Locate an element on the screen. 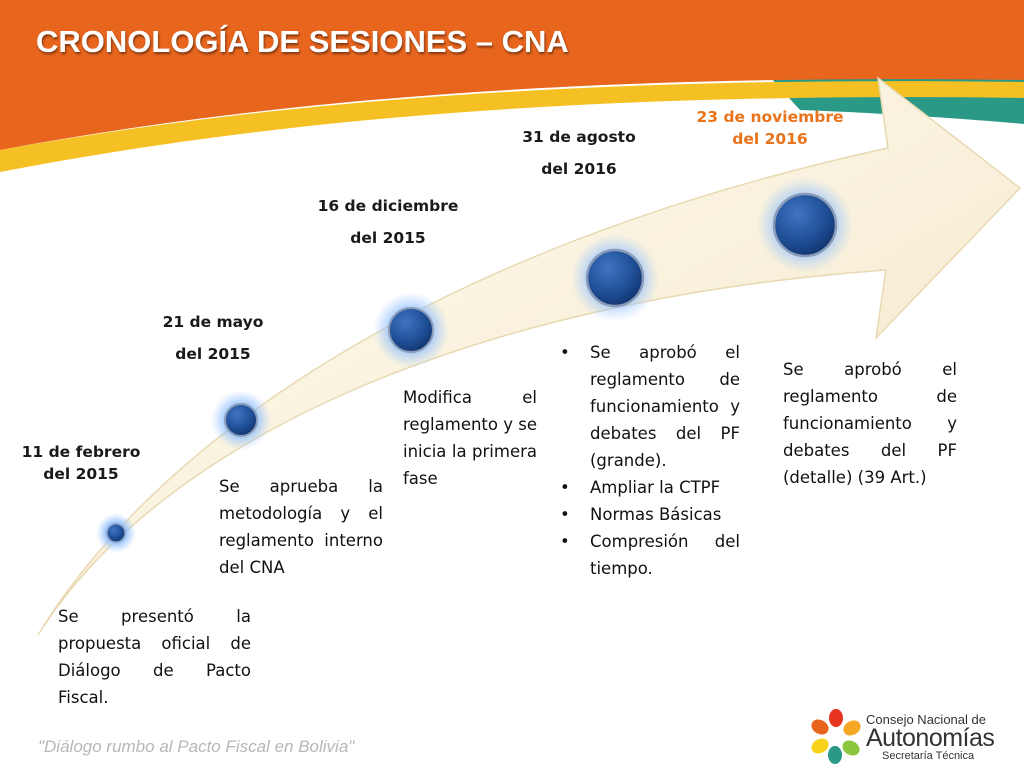  yellow-banner is located at coordinates (512, 126).